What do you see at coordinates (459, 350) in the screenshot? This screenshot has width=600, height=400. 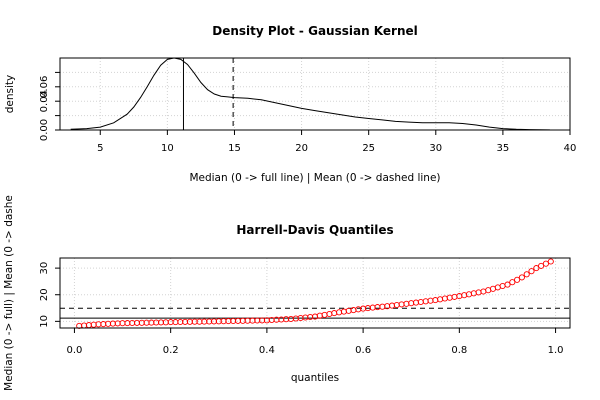 I see `x-tick-label: 0.8` at bounding box center [459, 350].